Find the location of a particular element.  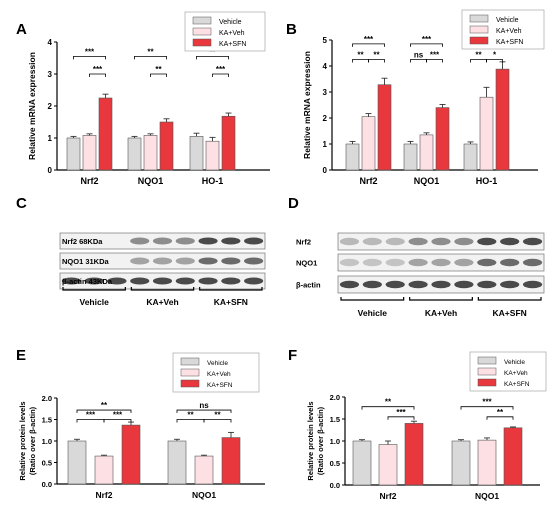

y-tick-label: 0.5 is located at coordinates (47, 463).